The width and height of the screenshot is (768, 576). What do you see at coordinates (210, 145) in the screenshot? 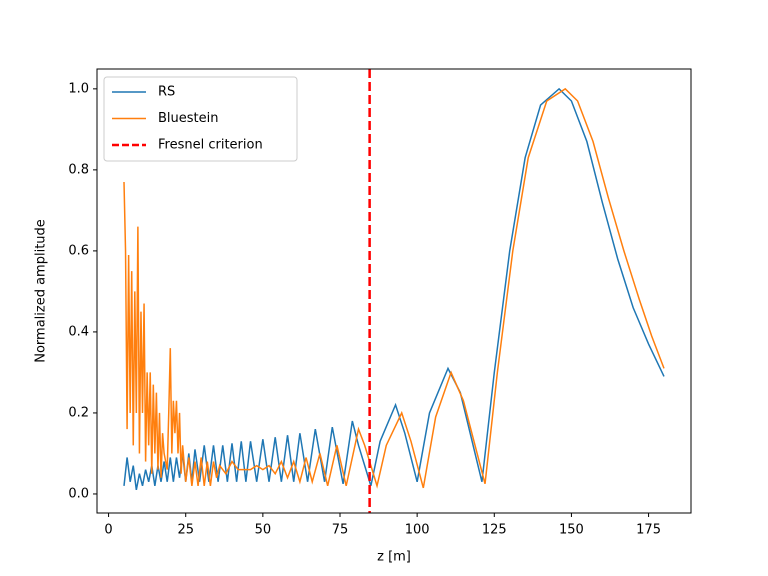
I see `legend-label: Fresnel criterion` at bounding box center [210, 145].